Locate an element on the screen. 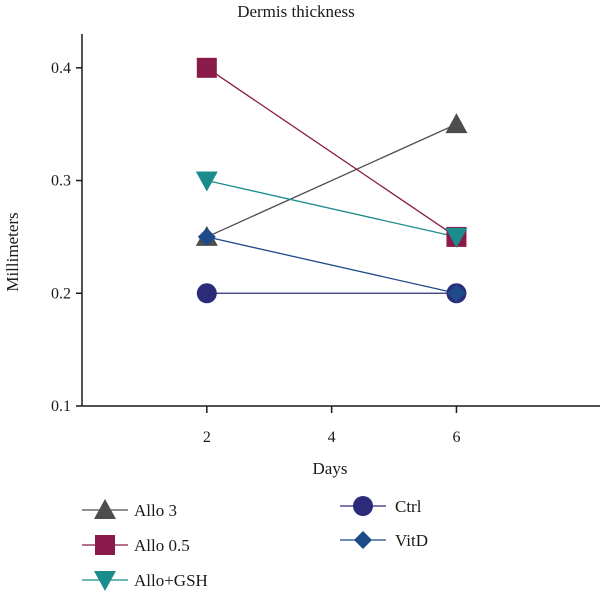  legend-label: Allo 3 is located at coordinates (155, 510).